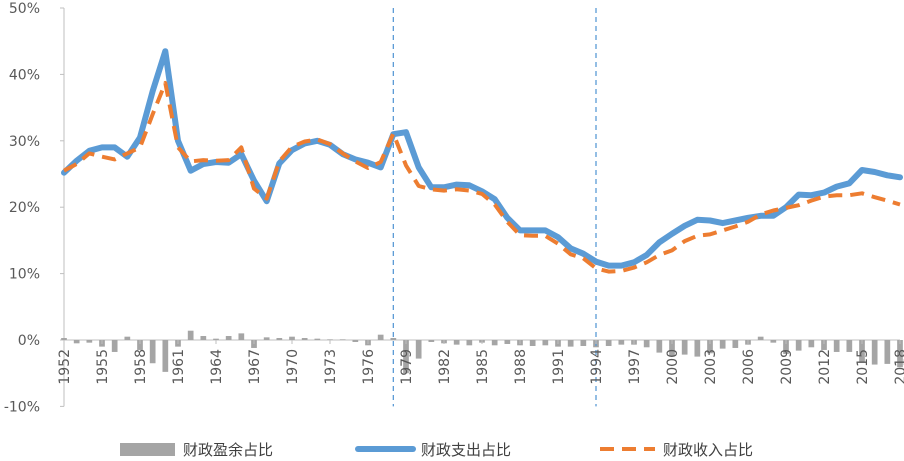 Image resolution: width=904 pixels, height=461 pixels. What do you see at coordinates (445, 367) in the screenshot?
I see `x-tick-label: 1982` at bounding box center [445, 367].